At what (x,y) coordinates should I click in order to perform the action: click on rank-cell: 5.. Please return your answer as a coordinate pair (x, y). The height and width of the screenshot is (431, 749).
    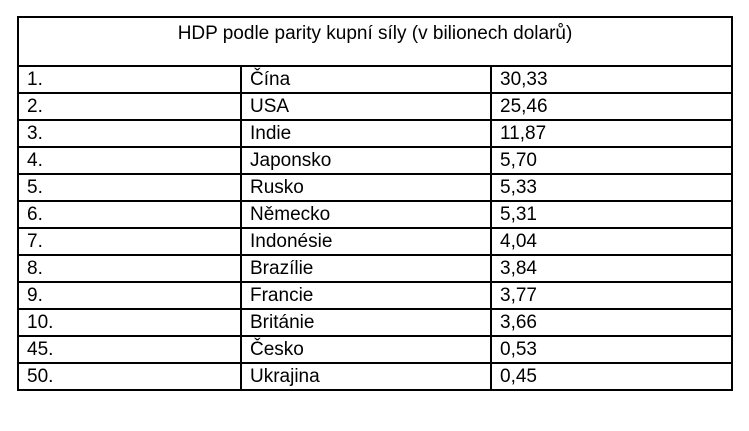
    Looking at the image, I should click on (129, 187).